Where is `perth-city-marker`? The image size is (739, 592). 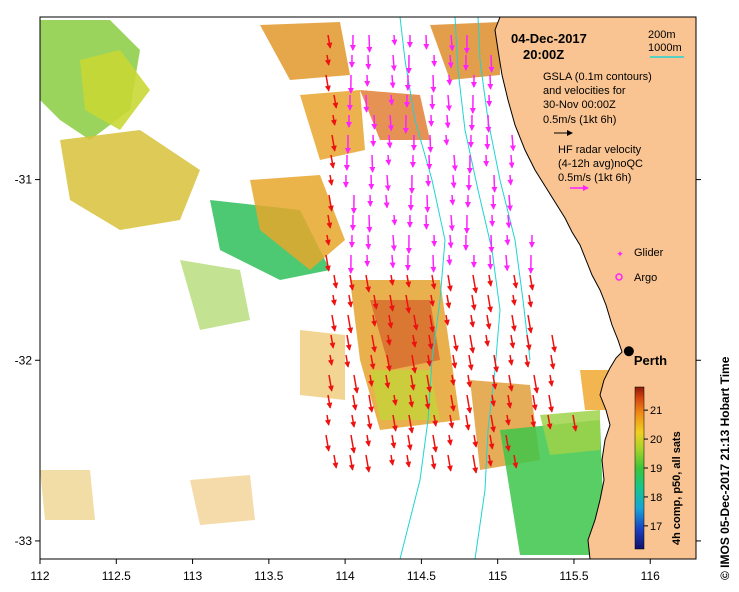 perth-city-marker is located at coordinates (628, 351).